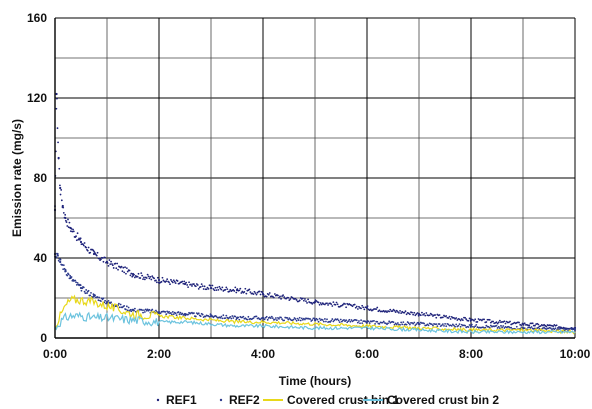  I want to click on x-tick-label: 0:00, so click(55, 354).